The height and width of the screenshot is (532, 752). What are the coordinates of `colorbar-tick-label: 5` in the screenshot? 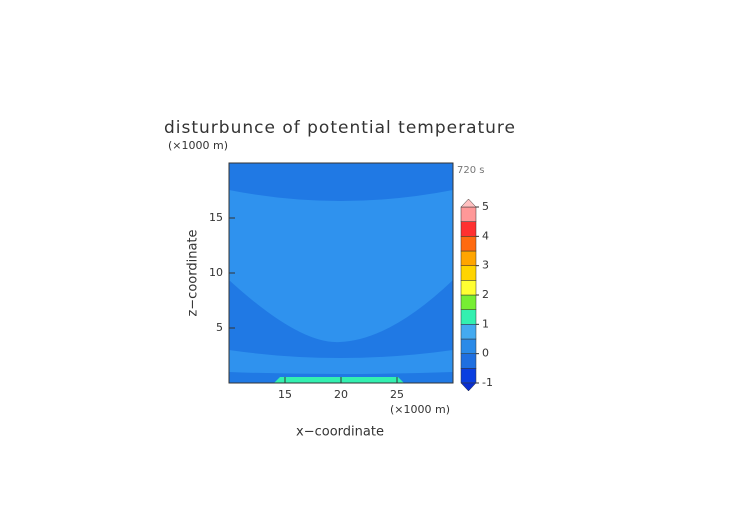 It's located at (485, 206).